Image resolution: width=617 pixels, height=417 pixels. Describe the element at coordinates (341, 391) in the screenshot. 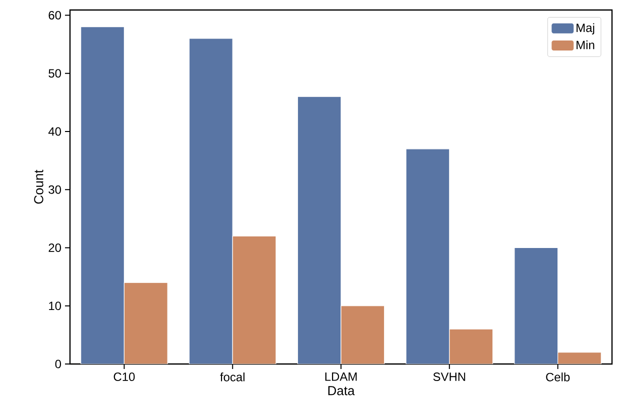

I see `x-axis-title: Data` at that location.